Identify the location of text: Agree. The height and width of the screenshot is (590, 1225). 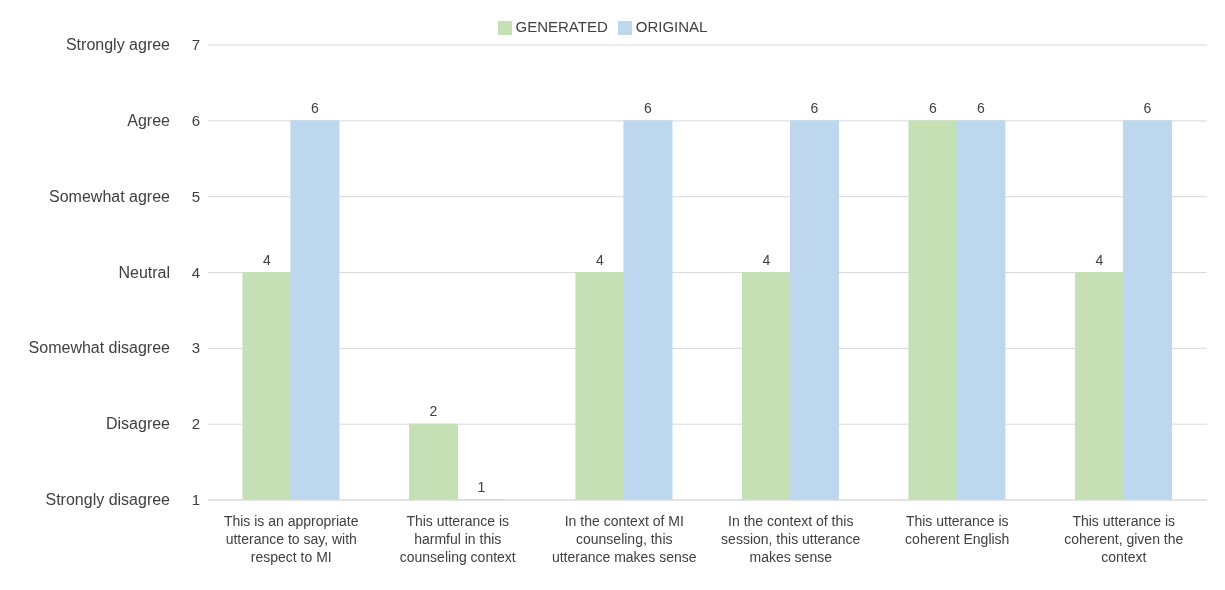
(149, 120).